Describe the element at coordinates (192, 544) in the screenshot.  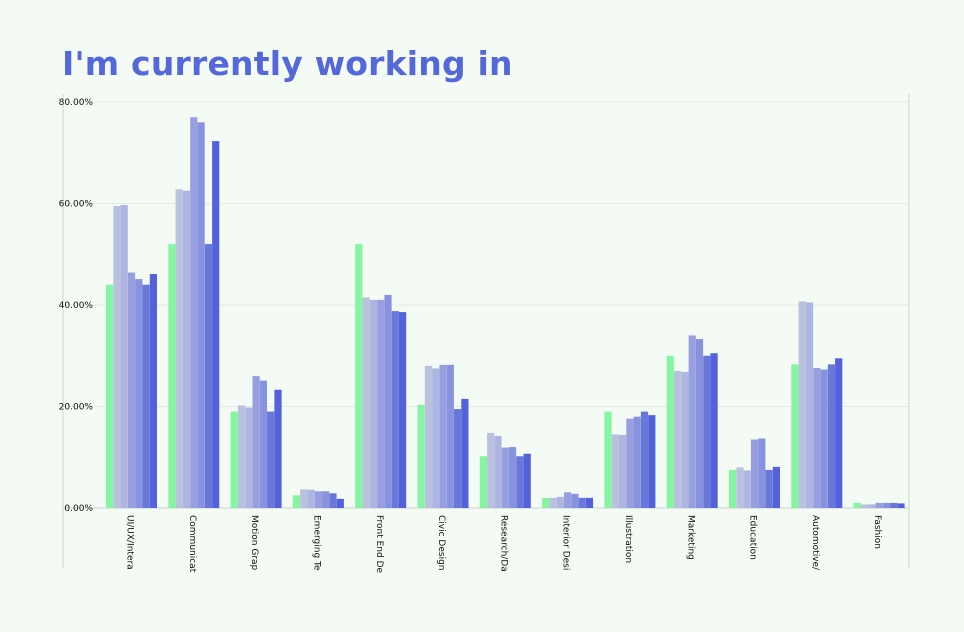
I see `x-category-label: Communicat` at that location.